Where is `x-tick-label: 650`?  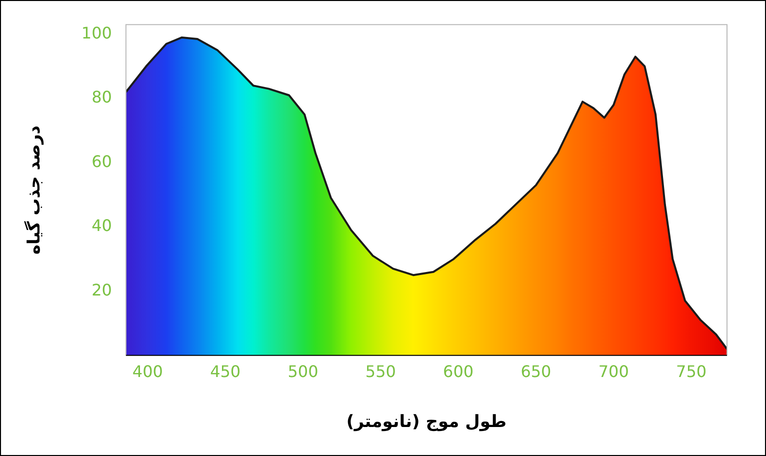
x-tick-label: 650 is located at coordinates (536, 372).